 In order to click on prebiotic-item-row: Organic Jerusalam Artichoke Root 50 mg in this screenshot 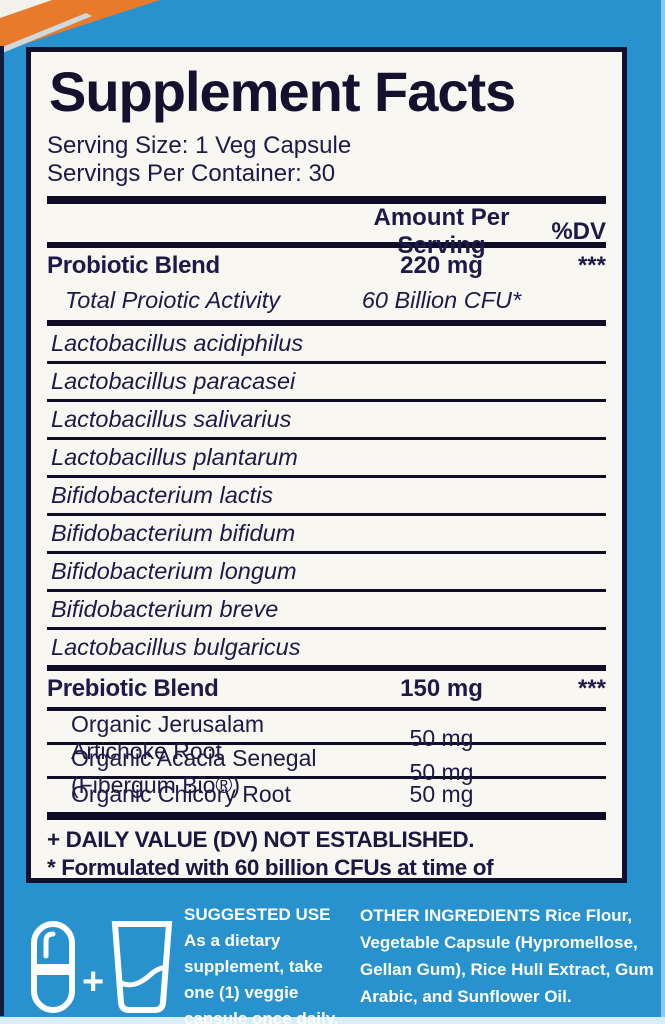, I will do `click(326, 737)`.